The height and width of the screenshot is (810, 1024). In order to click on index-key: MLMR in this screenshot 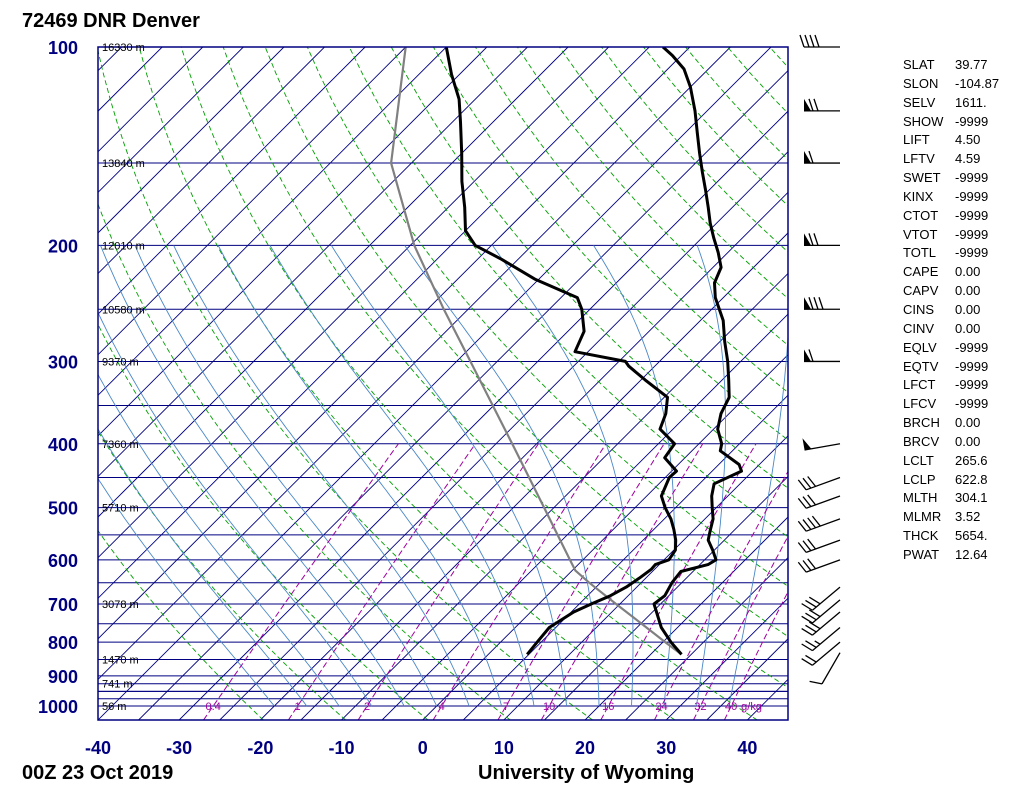, I will do `click(922, 517)`.